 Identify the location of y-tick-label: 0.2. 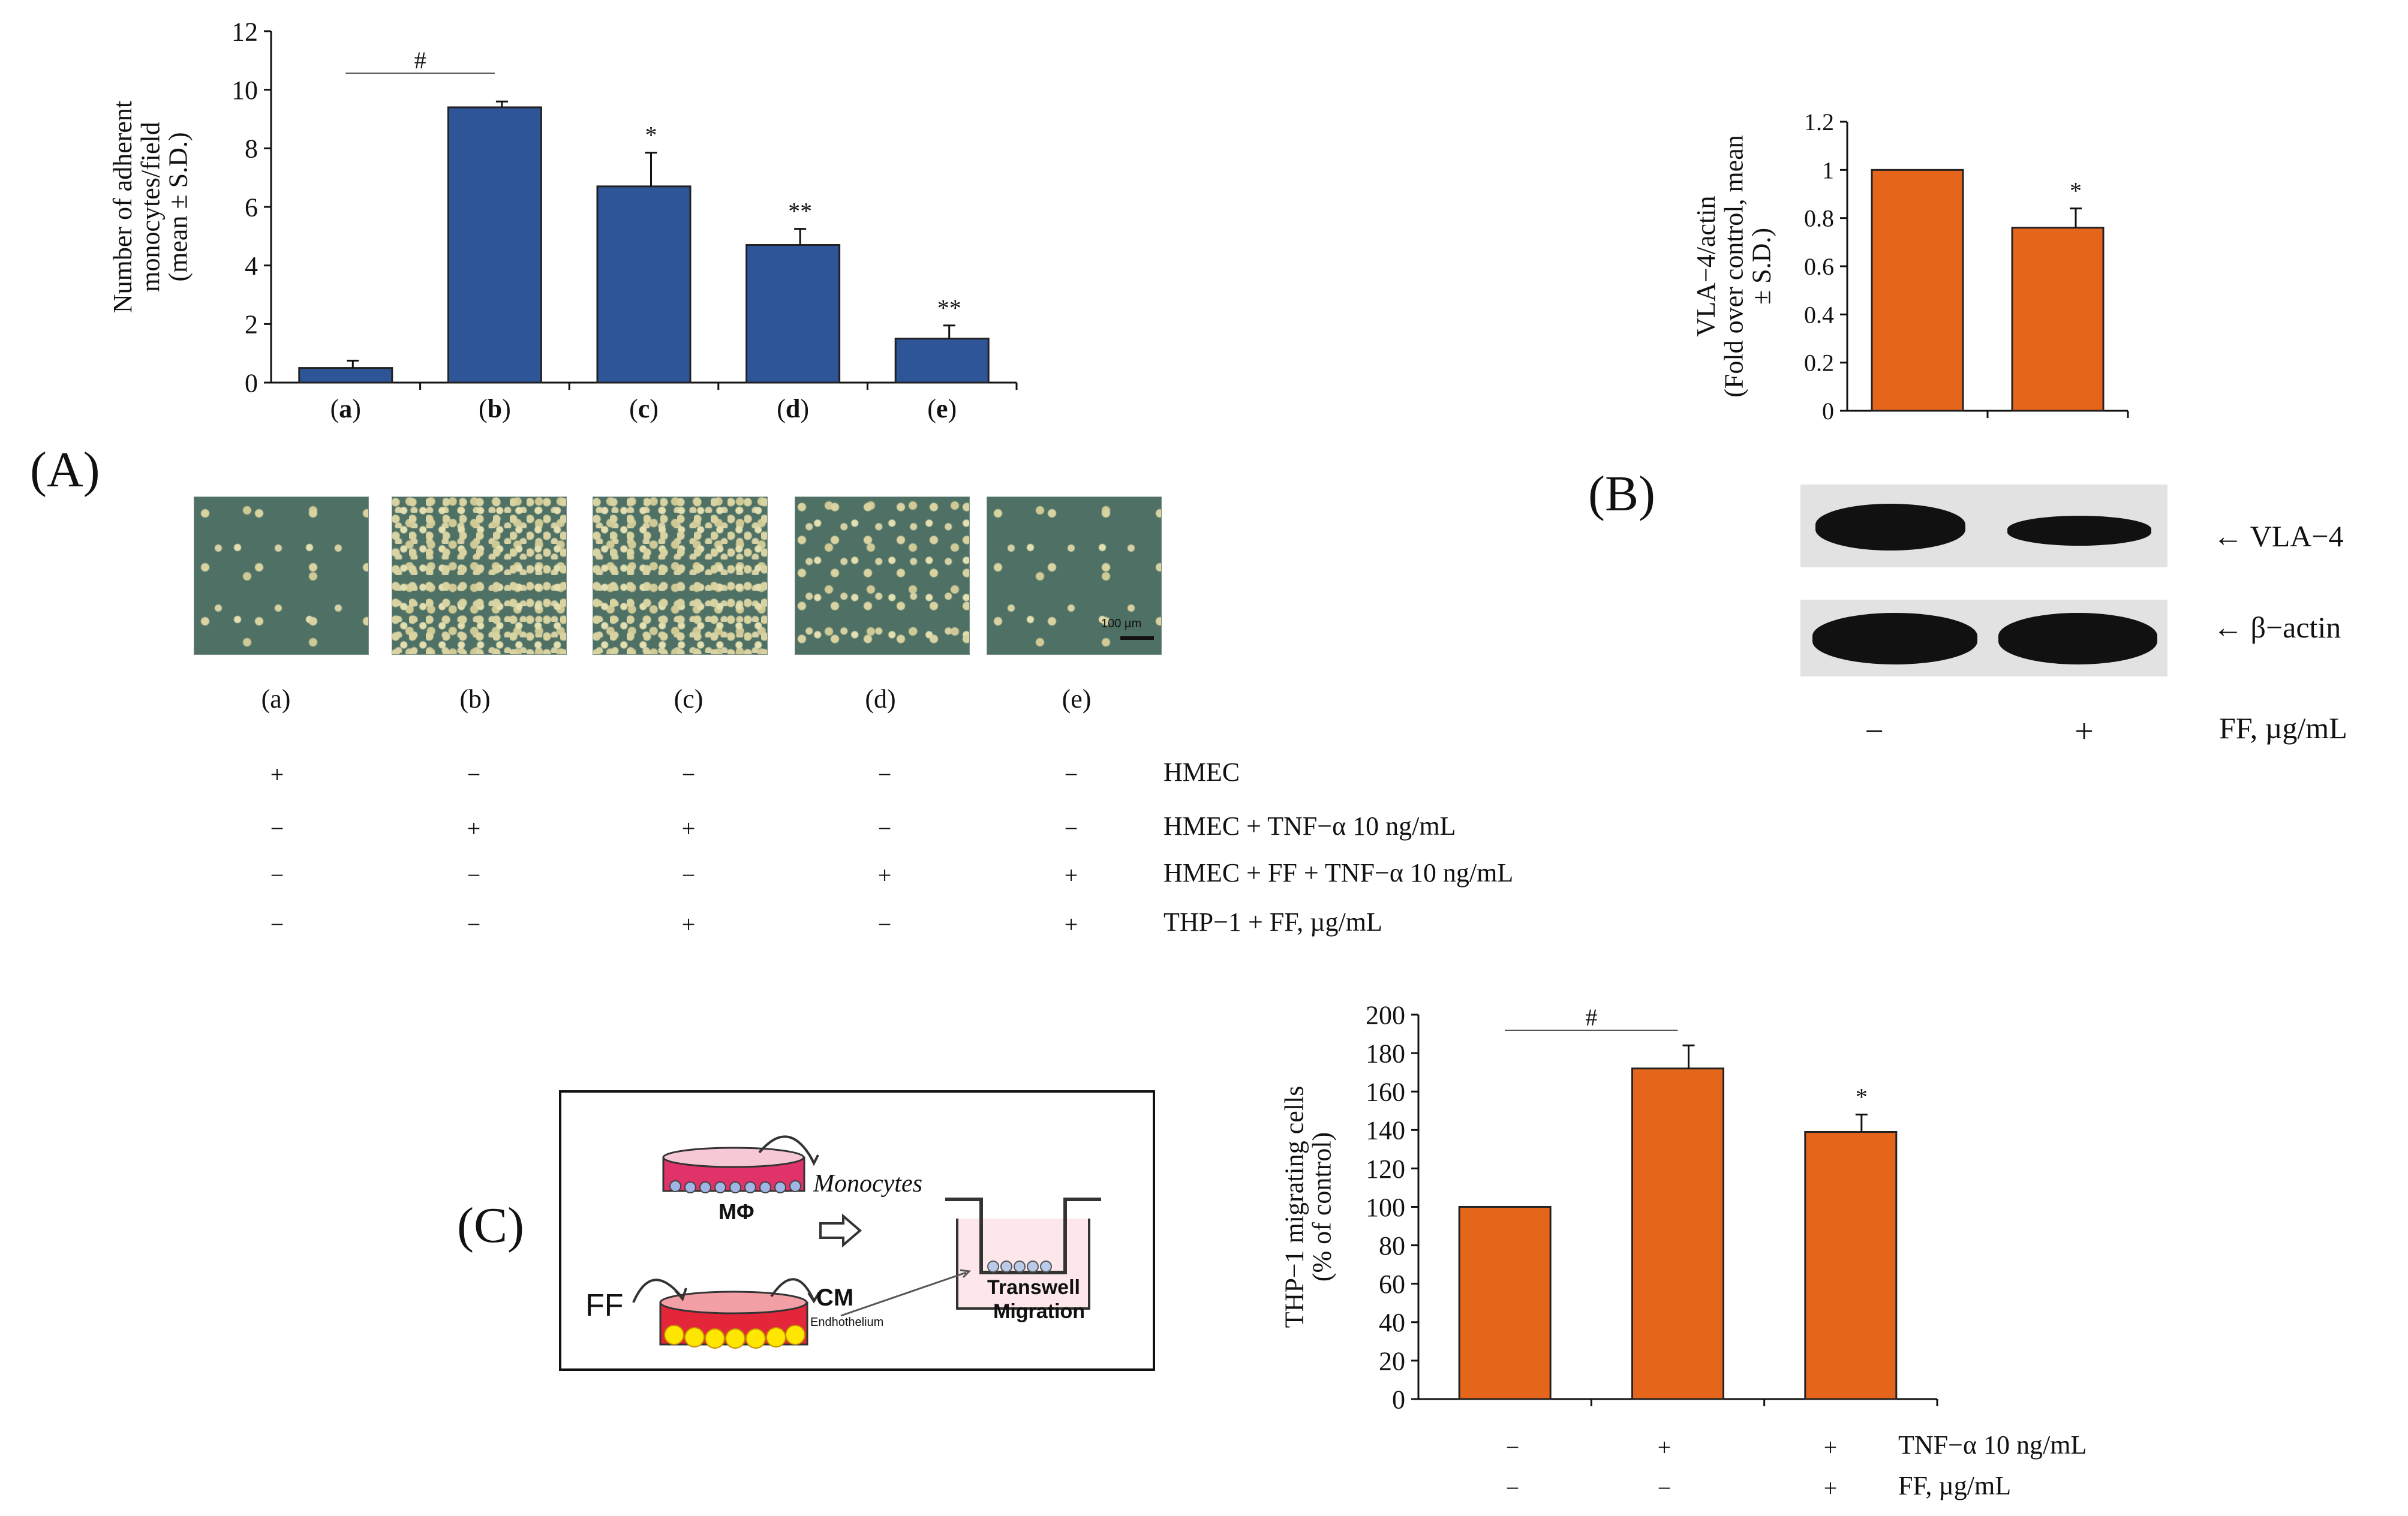
(1819, 363).